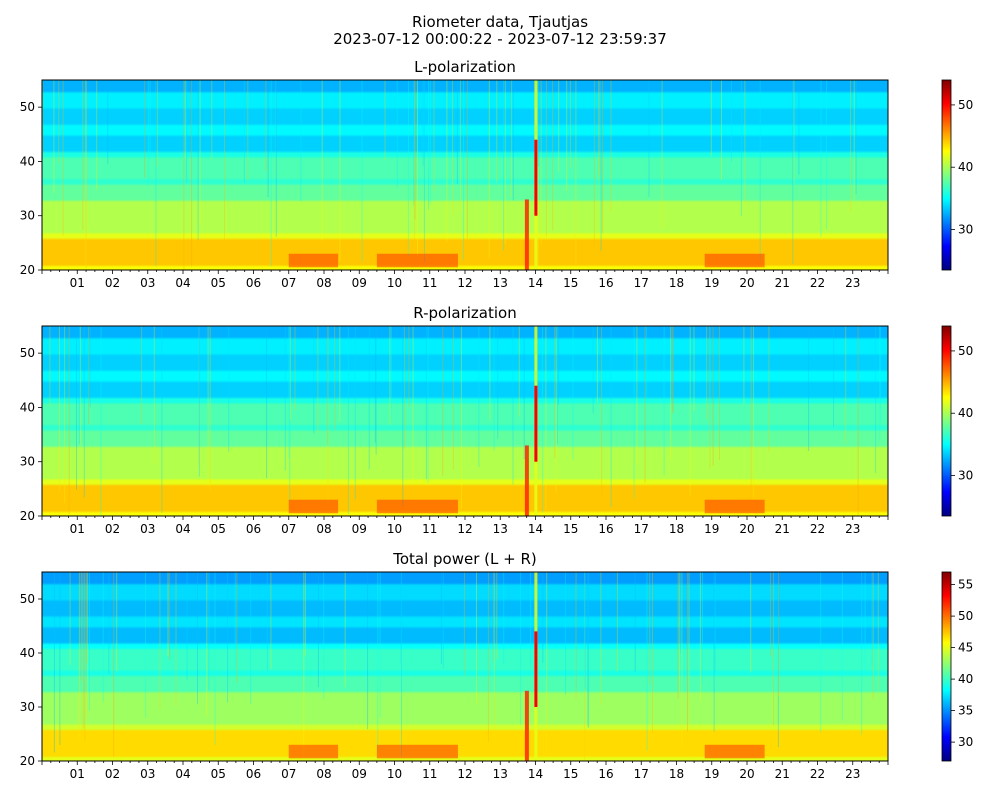 This screenshot has height=800, width=1000. What do you see at coordinates (464, 559) in the screenshot?
I see `panel-title: Total power (L + R)` at bounding box center [464, 559].